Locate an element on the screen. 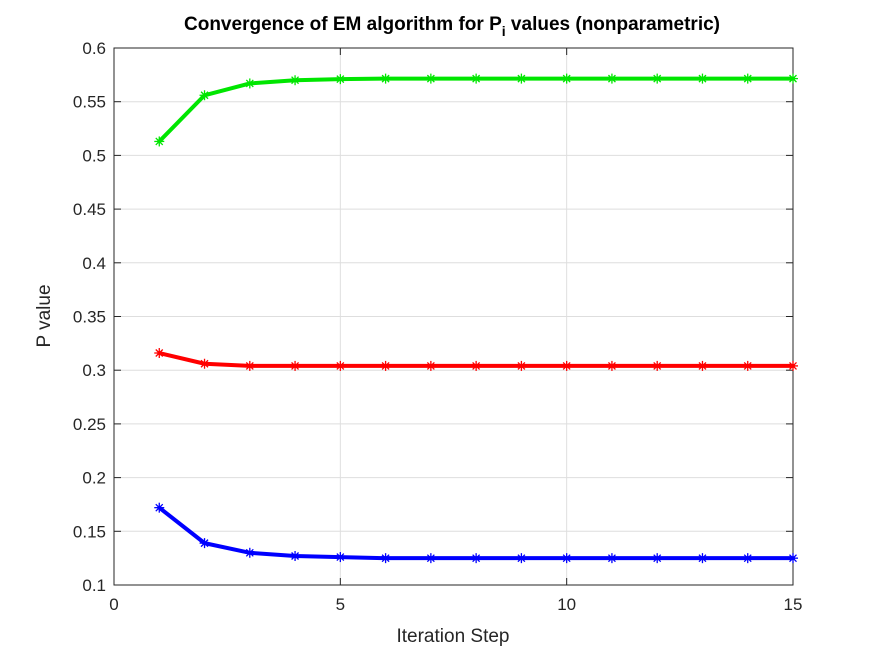 The width and height of the screenshot is (875, 656). y-tick-label: 0.25 is located at coordinates (89, 424).